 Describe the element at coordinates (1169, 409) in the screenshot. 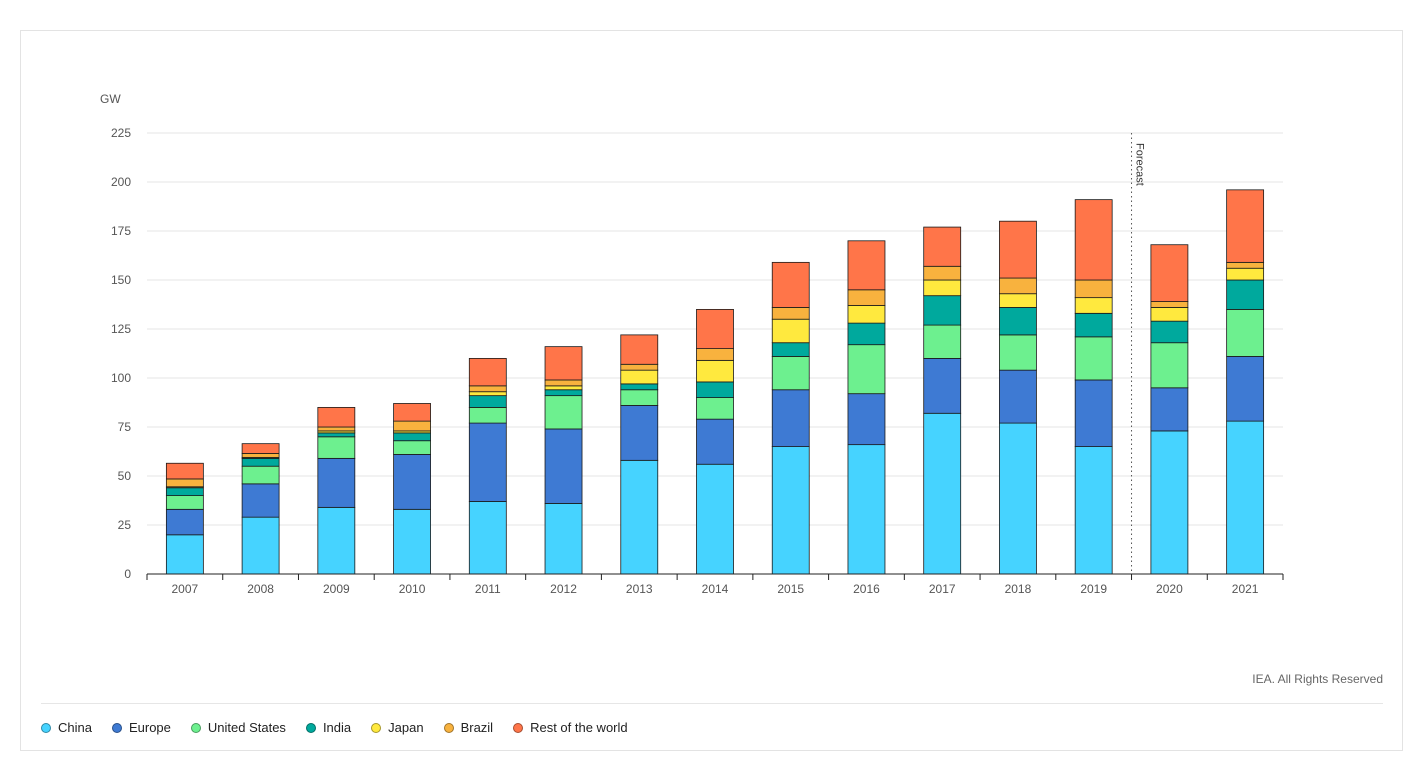

I see `bar-segment-europe-2020` at that location.